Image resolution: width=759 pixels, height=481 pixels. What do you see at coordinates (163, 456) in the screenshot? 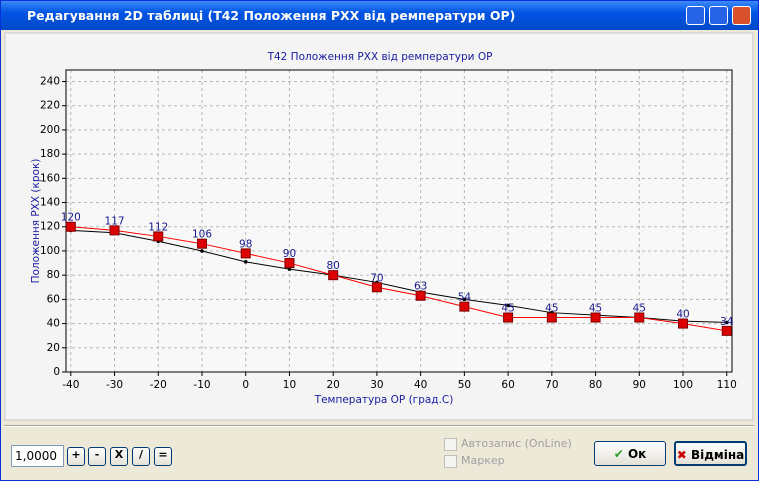
I see `op-button: =` at bounding box center [163, 456].